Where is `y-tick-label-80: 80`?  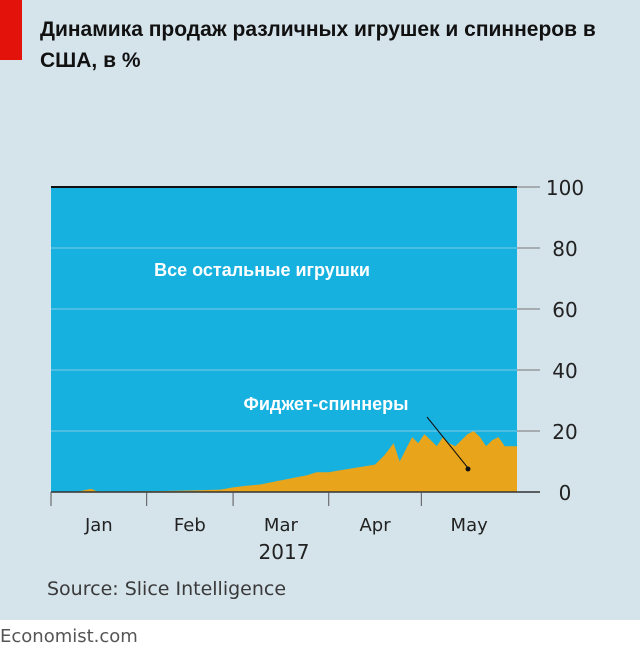 y-tick-label-80: 80 is located at coordinates (564, 249).